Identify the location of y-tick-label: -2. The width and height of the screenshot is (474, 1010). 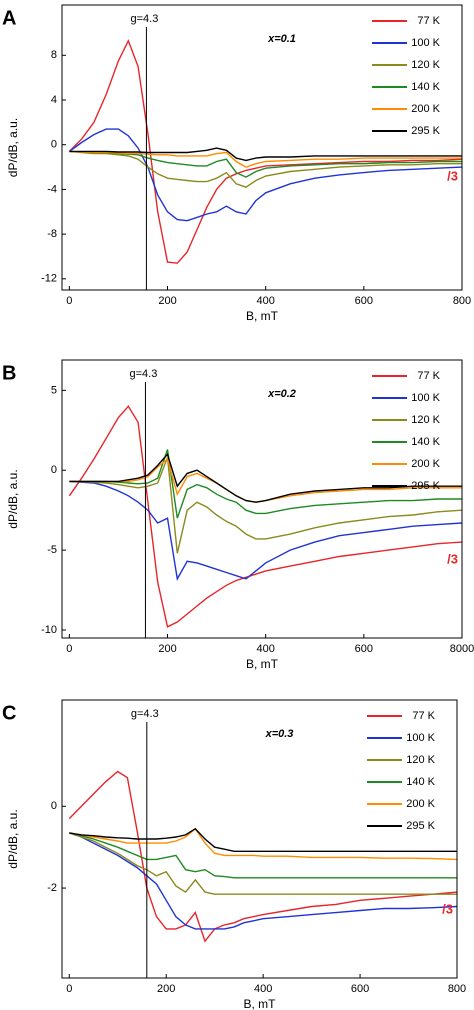
(52, 888).